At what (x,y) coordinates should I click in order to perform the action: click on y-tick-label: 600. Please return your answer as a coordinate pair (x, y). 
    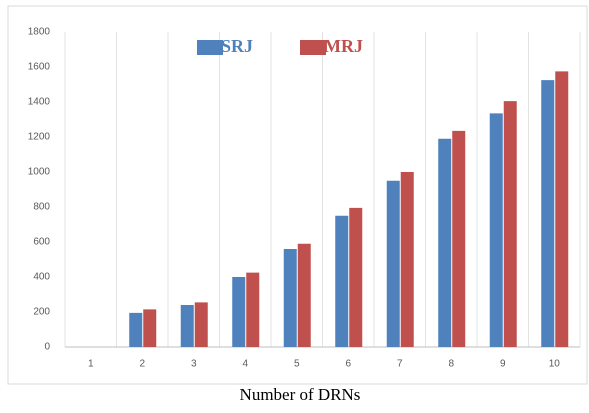
    Looking at the image, I should click on (41, 242).